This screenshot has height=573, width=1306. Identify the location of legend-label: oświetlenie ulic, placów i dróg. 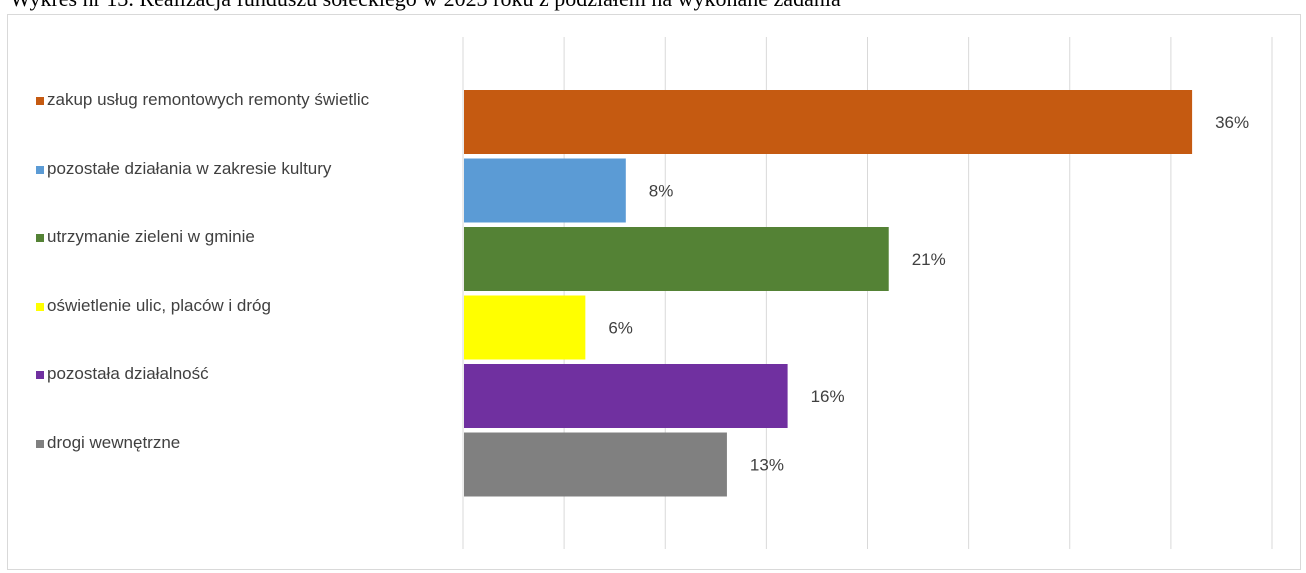
(159, 305).